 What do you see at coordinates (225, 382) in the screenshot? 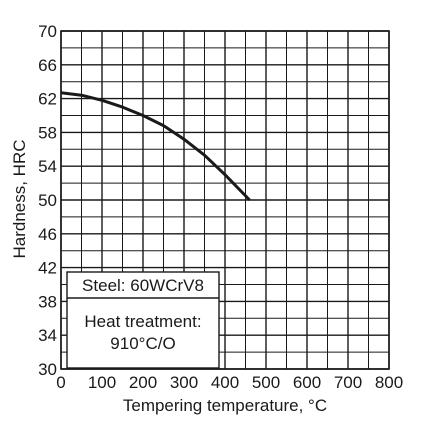
I see `x-tick-label: 400` at bounding box center [225, 382].